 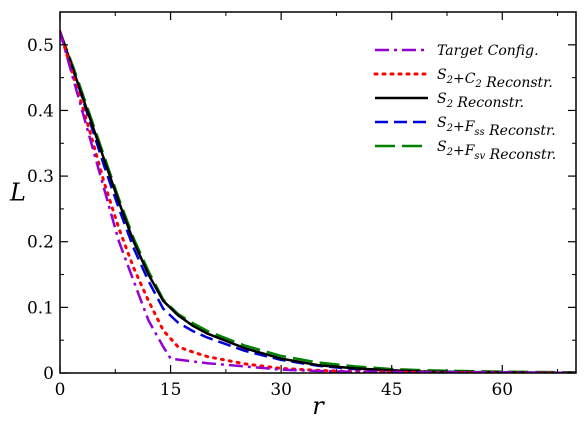 I want to click on x-tick-label: 15, so click(x=171, y=390).